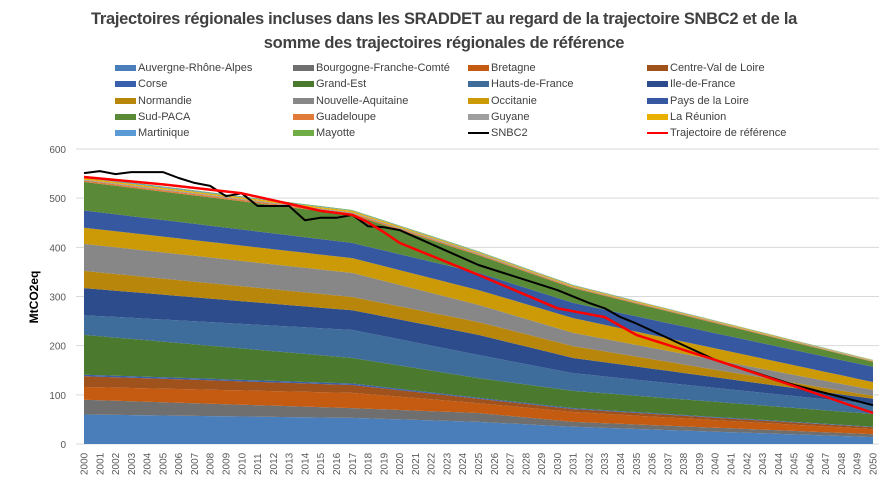 The width and height of the screenshot is (888, 496). I want to click on x-tick-label: 2048, so click(842, 463).